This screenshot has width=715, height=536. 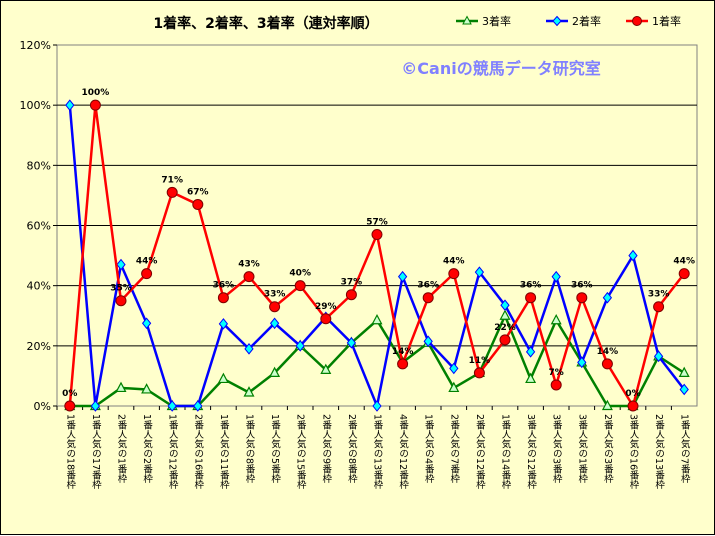 I want to click on x-tick-label: 2番人気の7番枠, so click(x=454, y=449).